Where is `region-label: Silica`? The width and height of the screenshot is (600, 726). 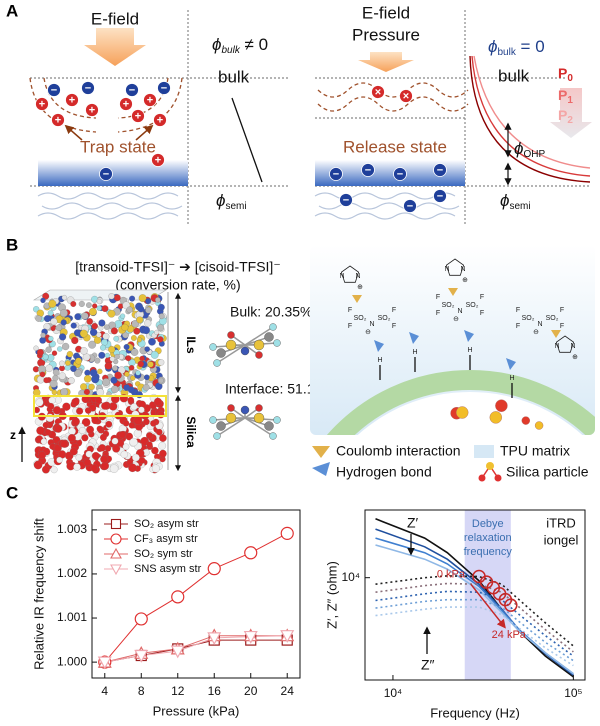
region-label: Silica is located at coordinates (191, 432).